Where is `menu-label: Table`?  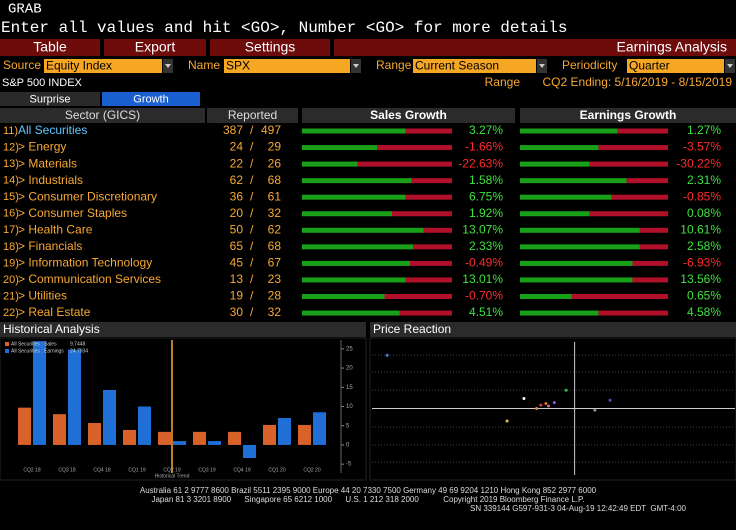 menu-label: Table is located at coordinates (50, 47).